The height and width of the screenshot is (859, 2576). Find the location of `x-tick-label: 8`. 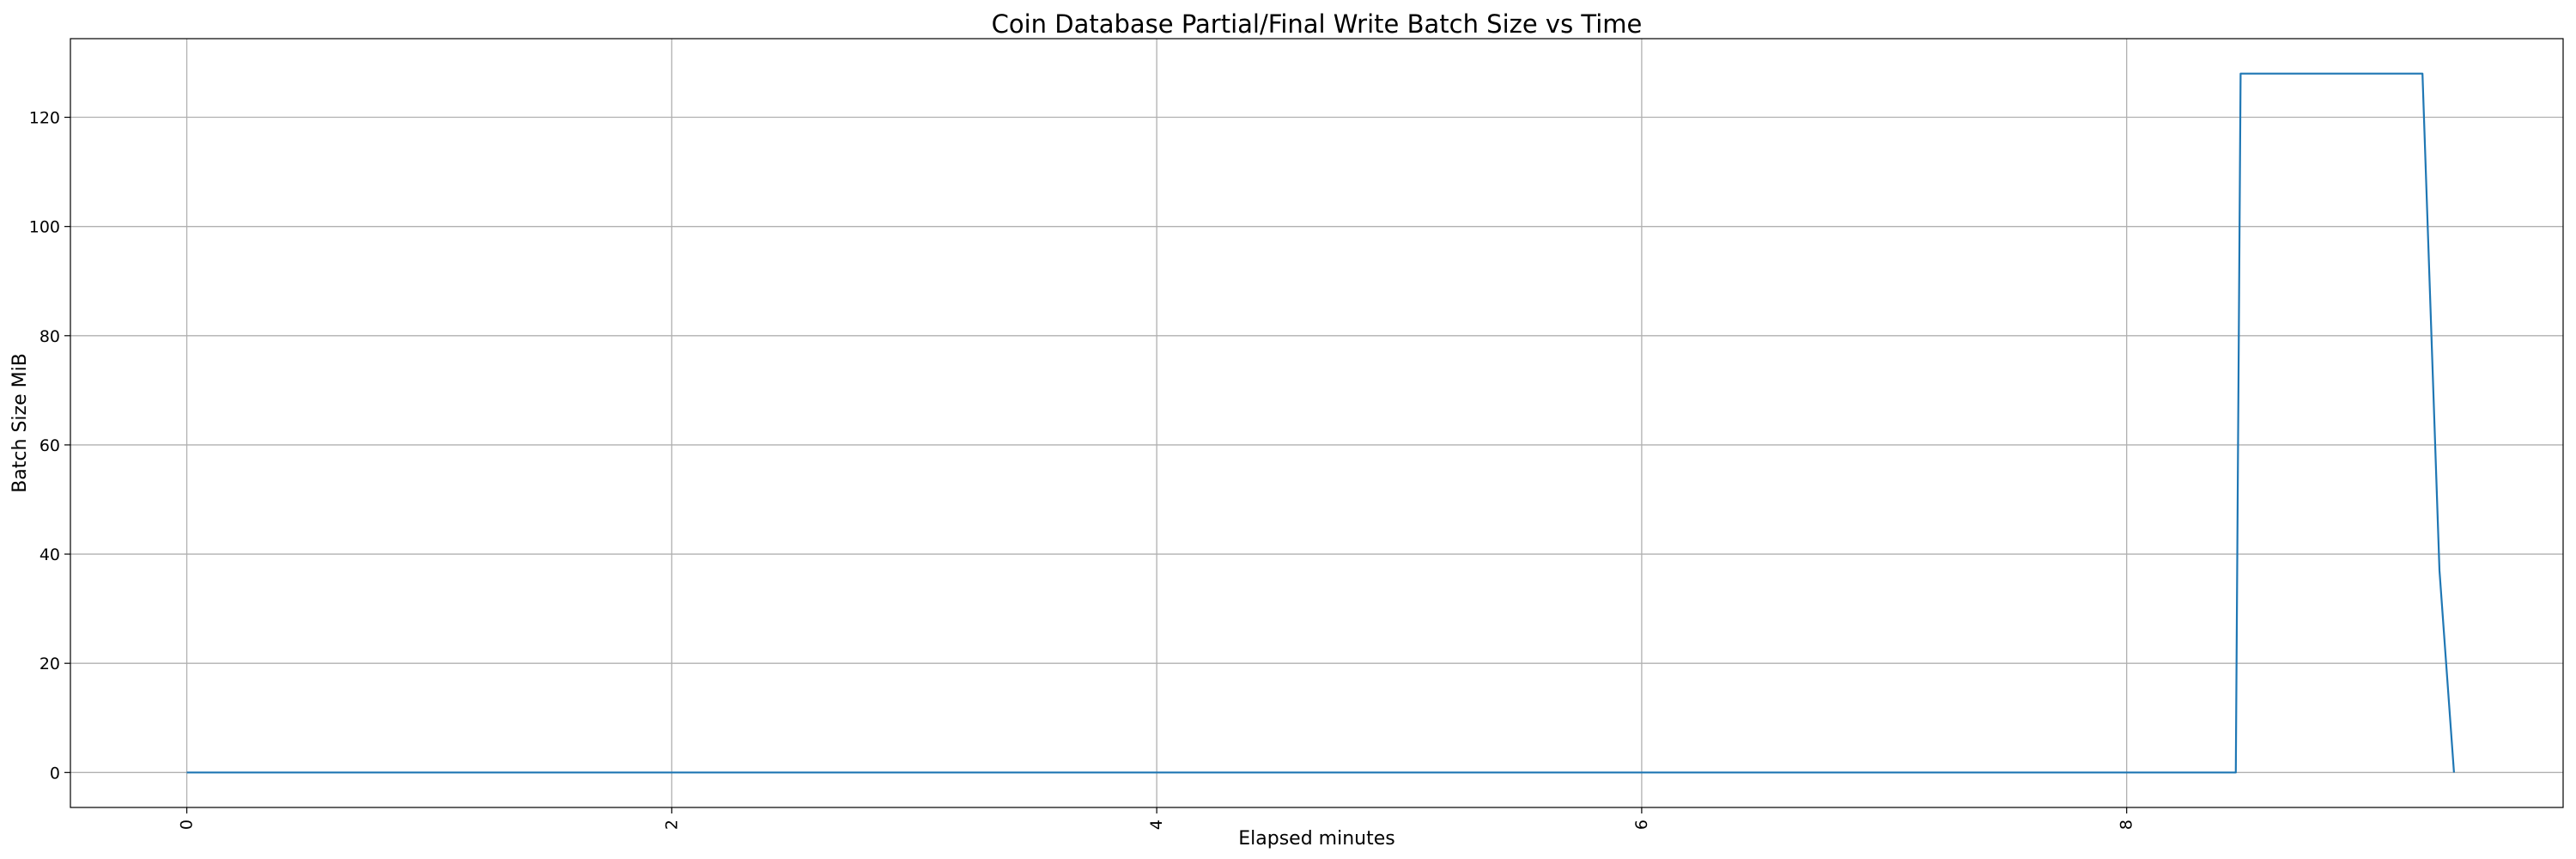

x-tick-label: 8 is located at coordinates (2126, 824).